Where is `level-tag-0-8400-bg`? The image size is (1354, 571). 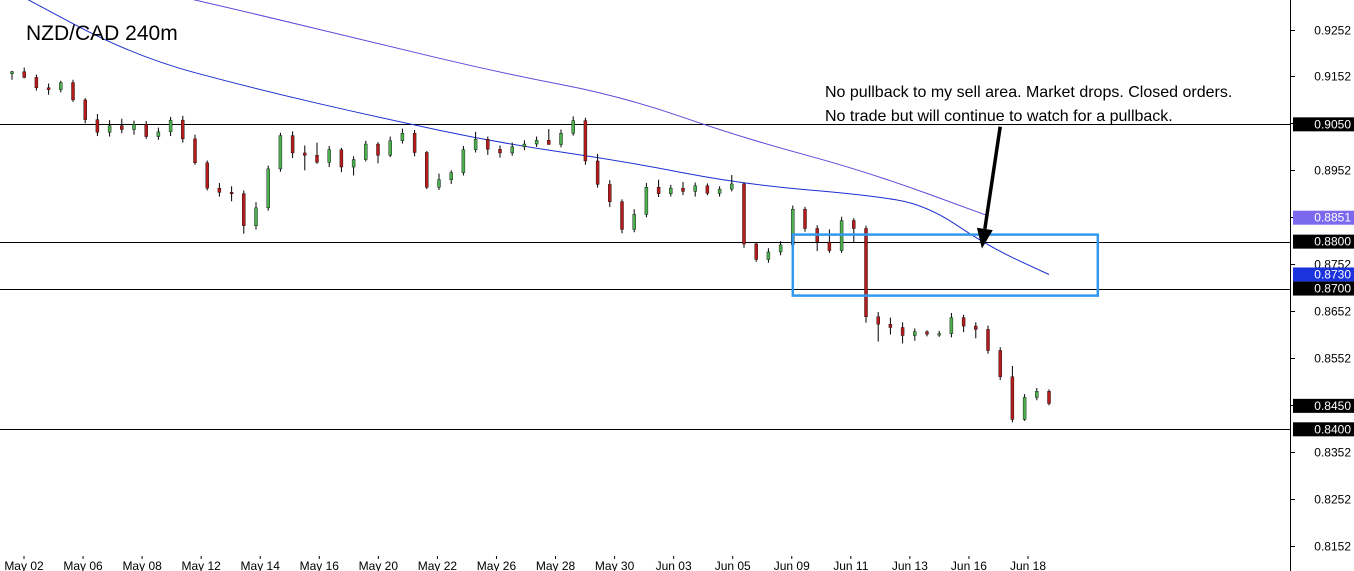 level-tag-0-8400-bg is located at coordinates (1323, 429).